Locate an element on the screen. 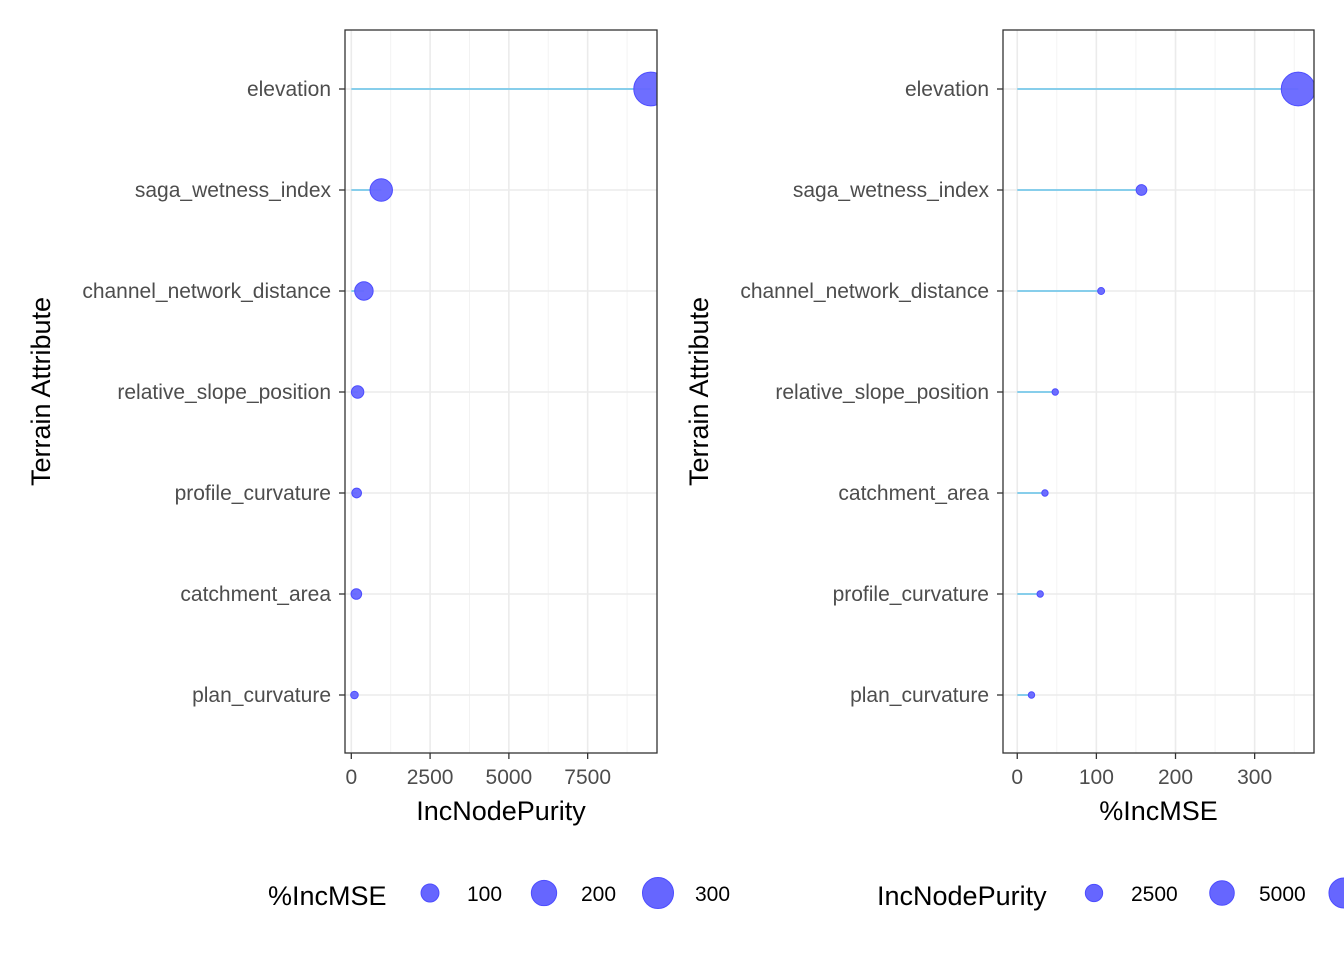  x-tick-label: 7500 is located at coordinates (587, 777).